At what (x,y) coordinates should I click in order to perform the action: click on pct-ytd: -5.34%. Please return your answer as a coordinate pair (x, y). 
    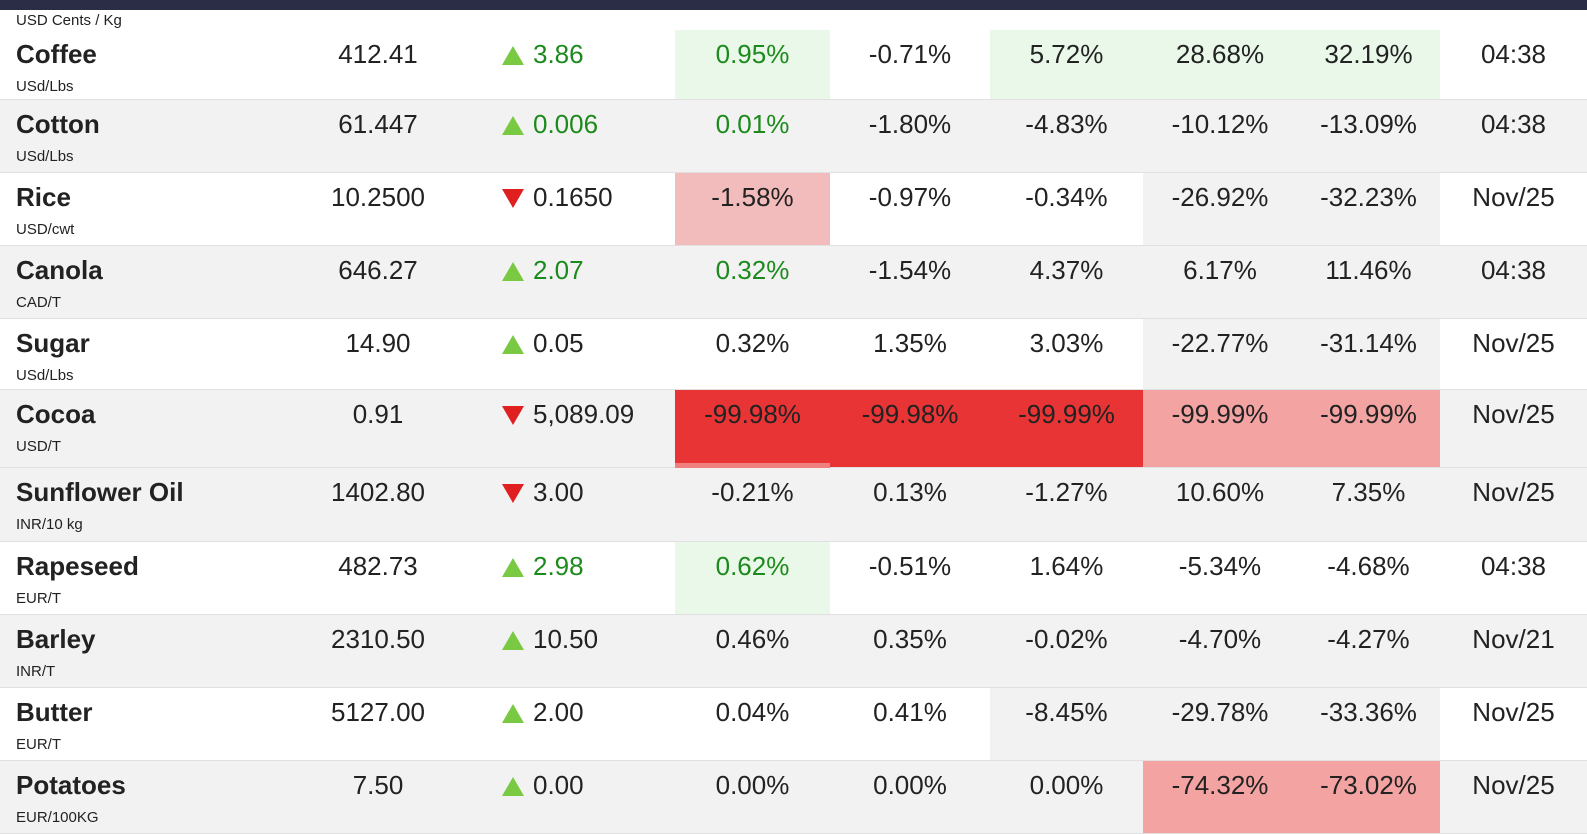
    Looking at the image, I should click on (1220, 566).